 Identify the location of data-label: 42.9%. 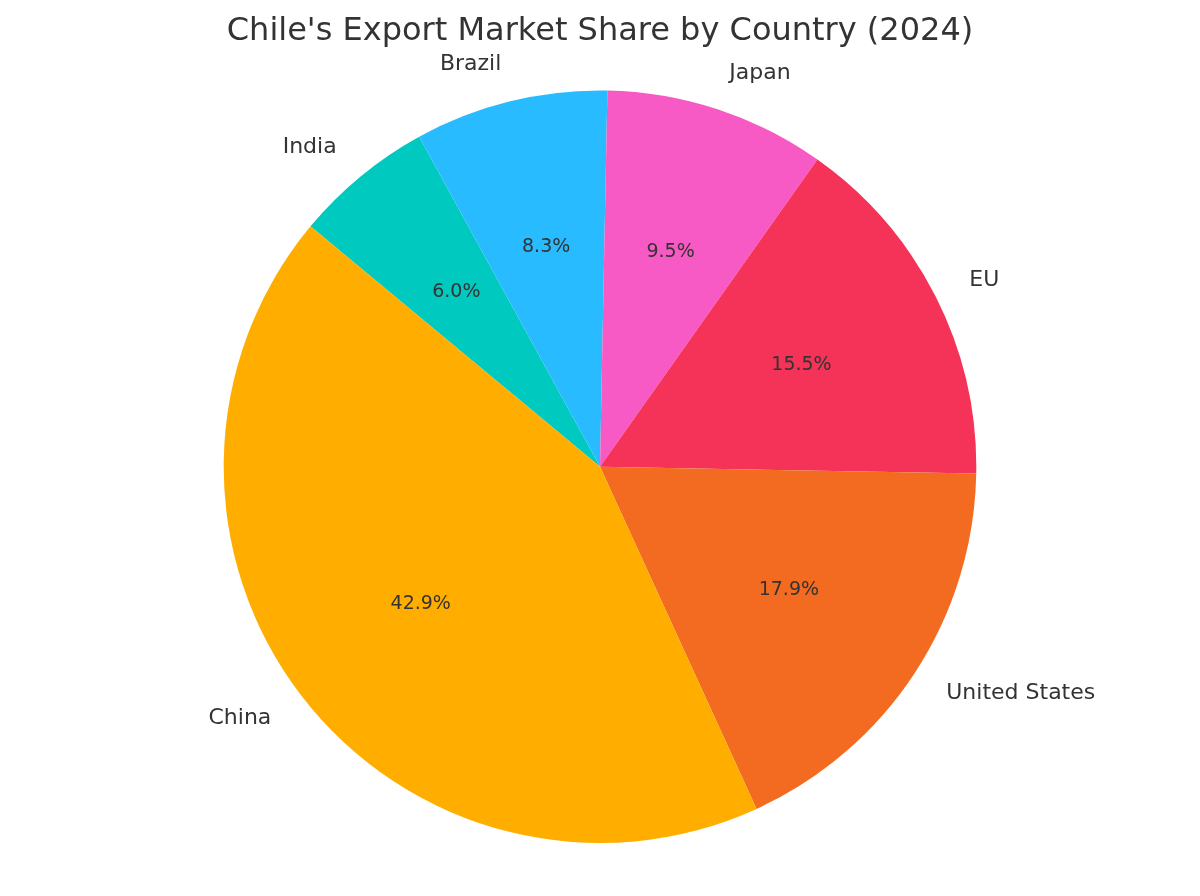
(420, 601).